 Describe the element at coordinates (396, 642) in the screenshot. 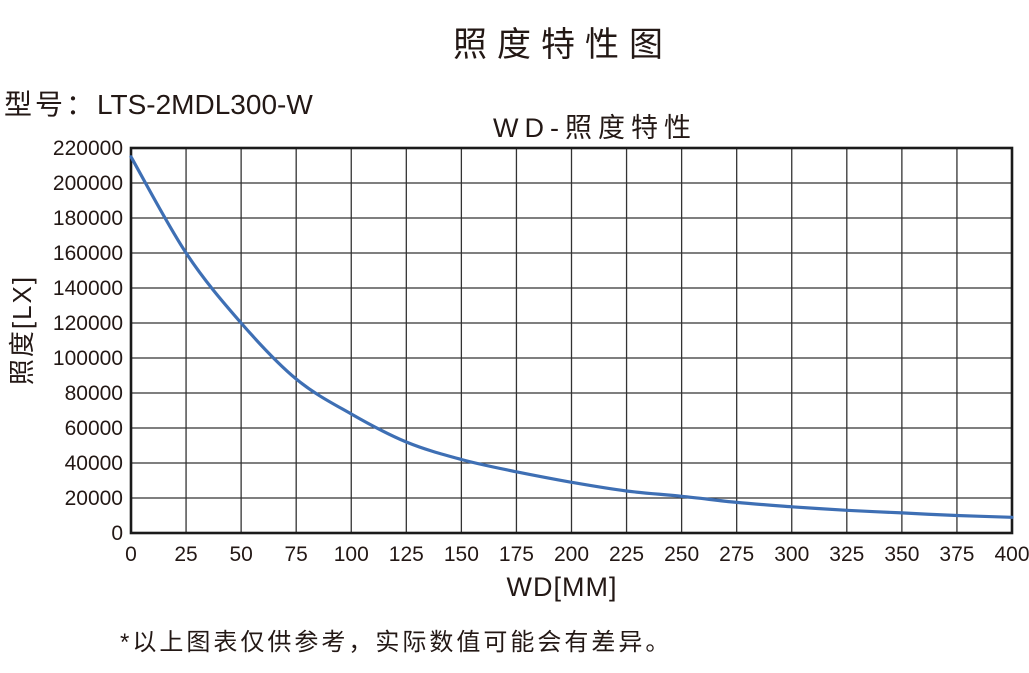

I see `footnote: *以上图表仅供参考，实际数值可能会有差异。` at that location.